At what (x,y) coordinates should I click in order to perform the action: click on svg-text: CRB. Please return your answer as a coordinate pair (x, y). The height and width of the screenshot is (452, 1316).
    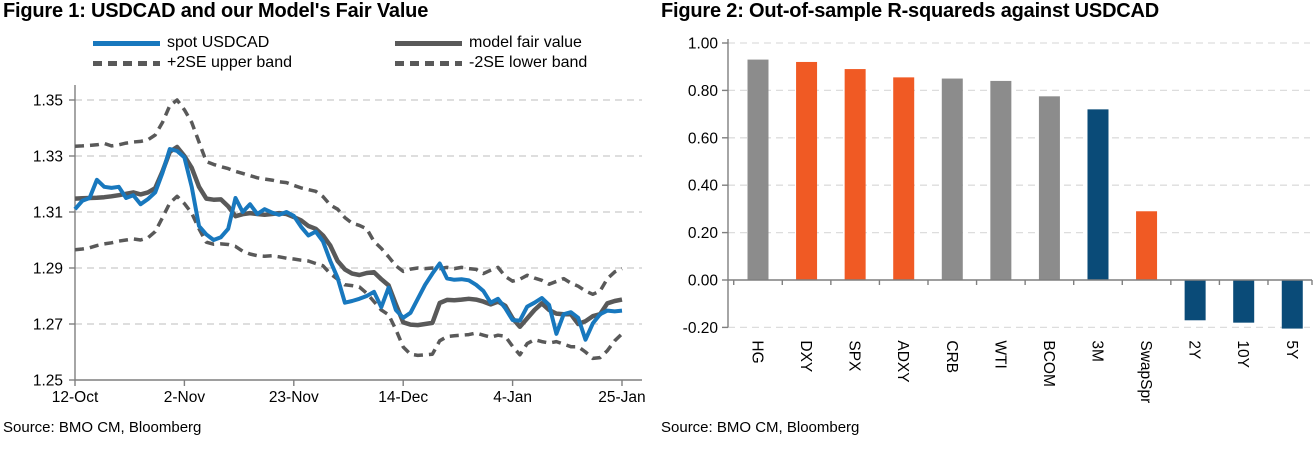
    Looking at the image, I should click on (951, 356).